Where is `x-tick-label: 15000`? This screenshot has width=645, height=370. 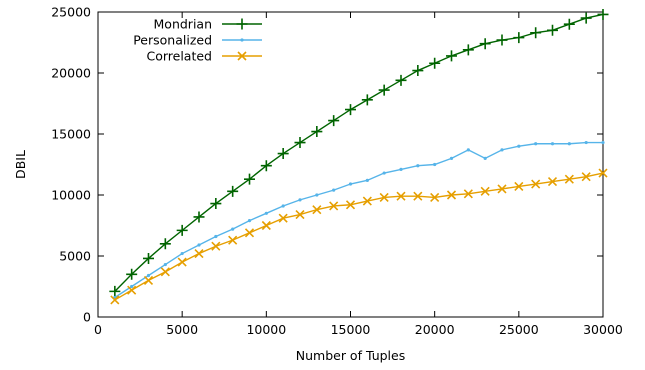 x-tick-label: 15000 is located at coordinates (351, 329).